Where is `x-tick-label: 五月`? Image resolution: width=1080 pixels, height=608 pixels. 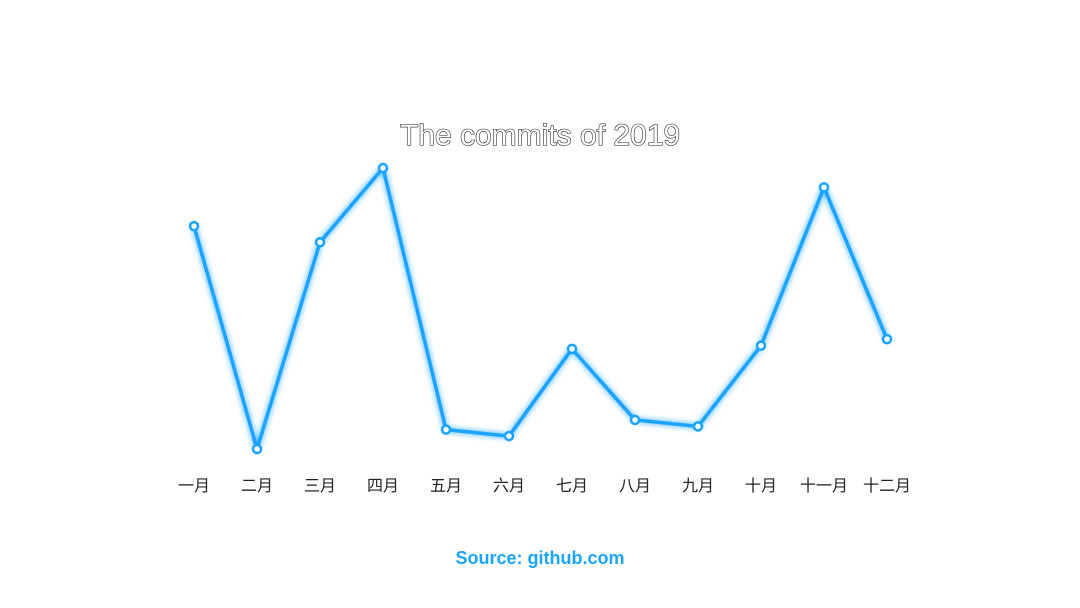 x-tick-label: 五月 is located at coordinates (446, 485).